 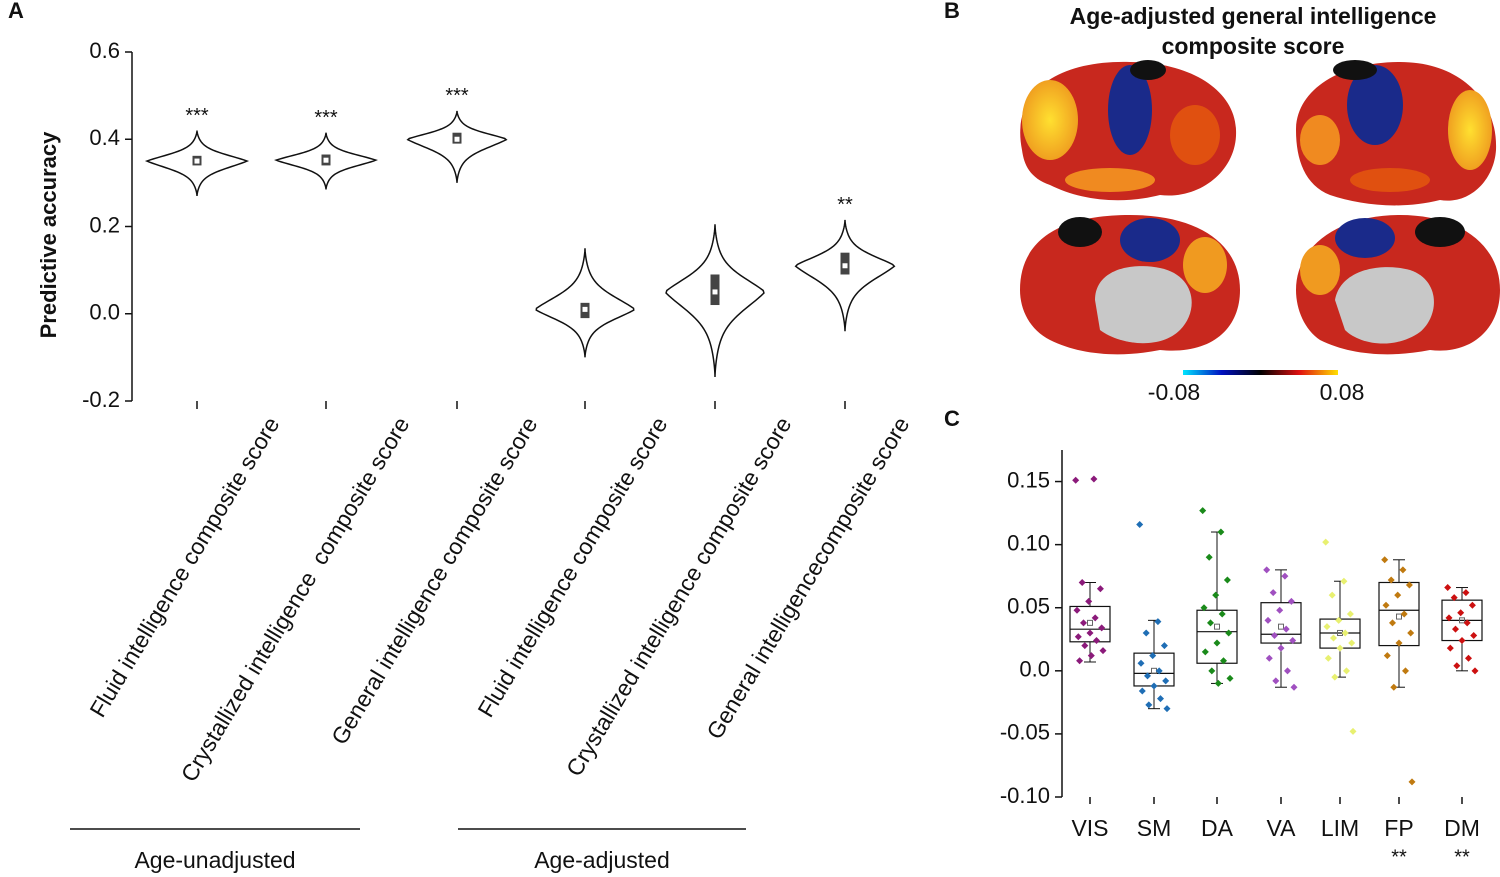 What do you see at coordinates (1282, 828) in the screenshot?
I see `x-tick-label: VA` at bounding box center [1282, 828].